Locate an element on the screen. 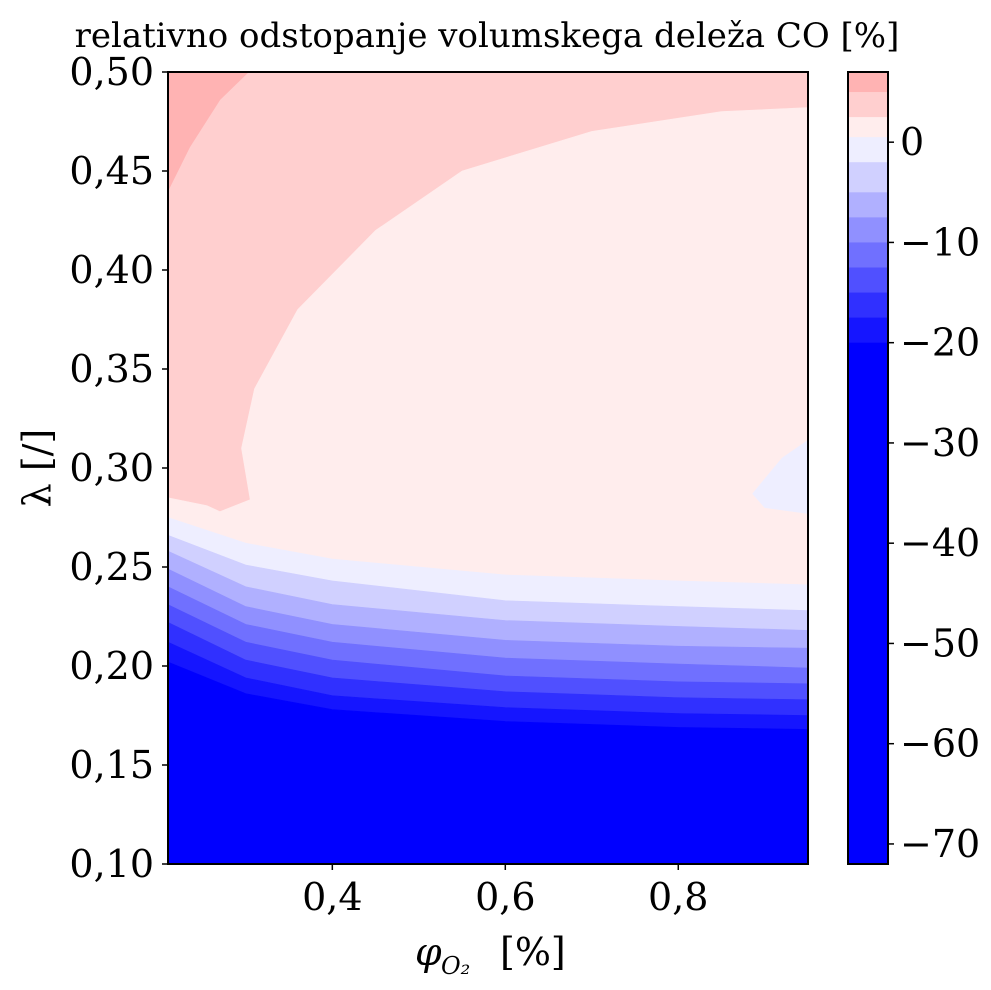  colorbar-tick-label: −10 is located at coordinates (940, 242).